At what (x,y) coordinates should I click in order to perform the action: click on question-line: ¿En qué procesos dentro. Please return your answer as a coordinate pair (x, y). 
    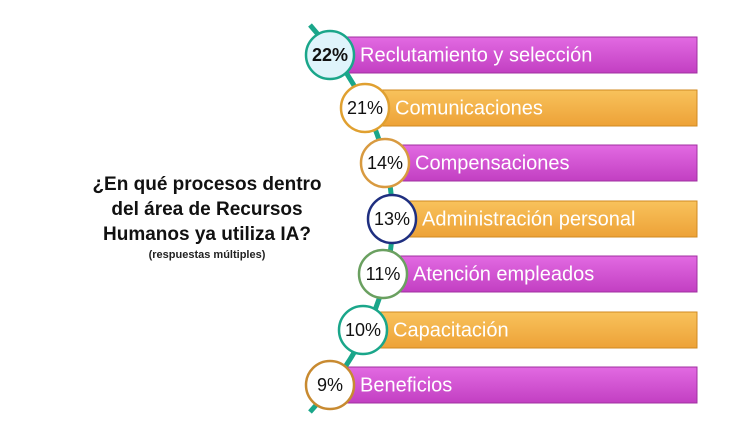
    Looking at the image, I should click on (206, 184).